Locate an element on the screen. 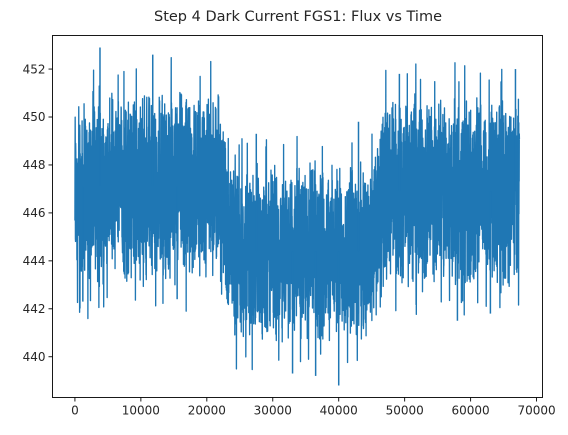  x-tick-label: 70000 is located at coordinates (536, 411).